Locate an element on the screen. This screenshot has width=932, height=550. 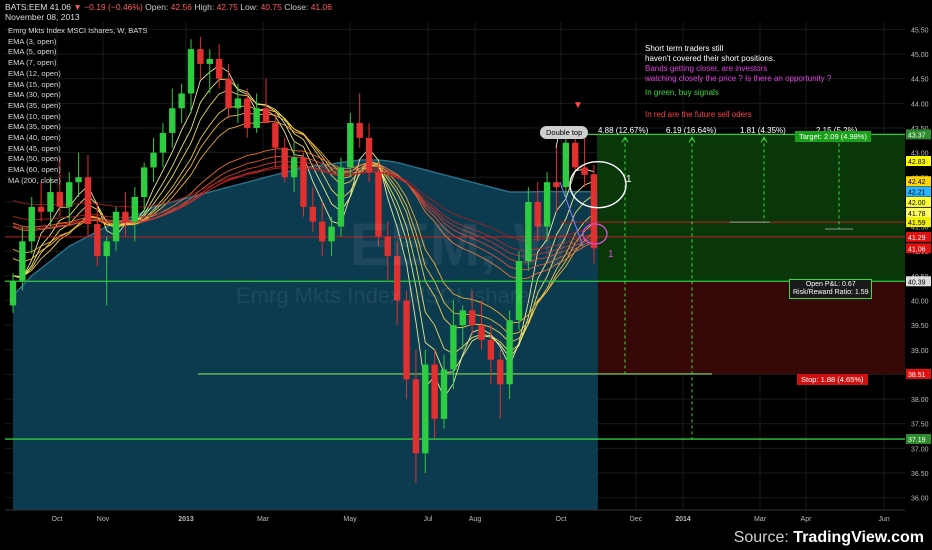
price-axis-bg is located at coordinates (918, 255).